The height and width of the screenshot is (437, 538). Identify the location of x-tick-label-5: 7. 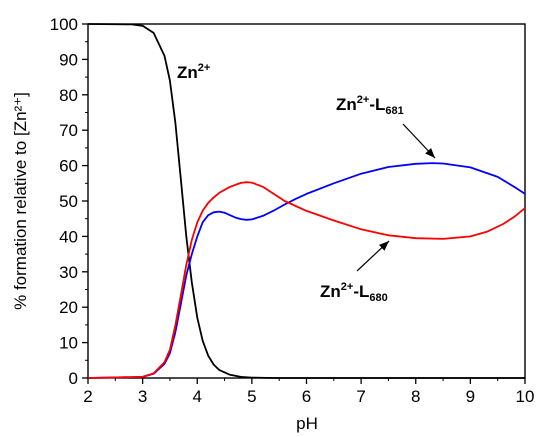
(360, 396).